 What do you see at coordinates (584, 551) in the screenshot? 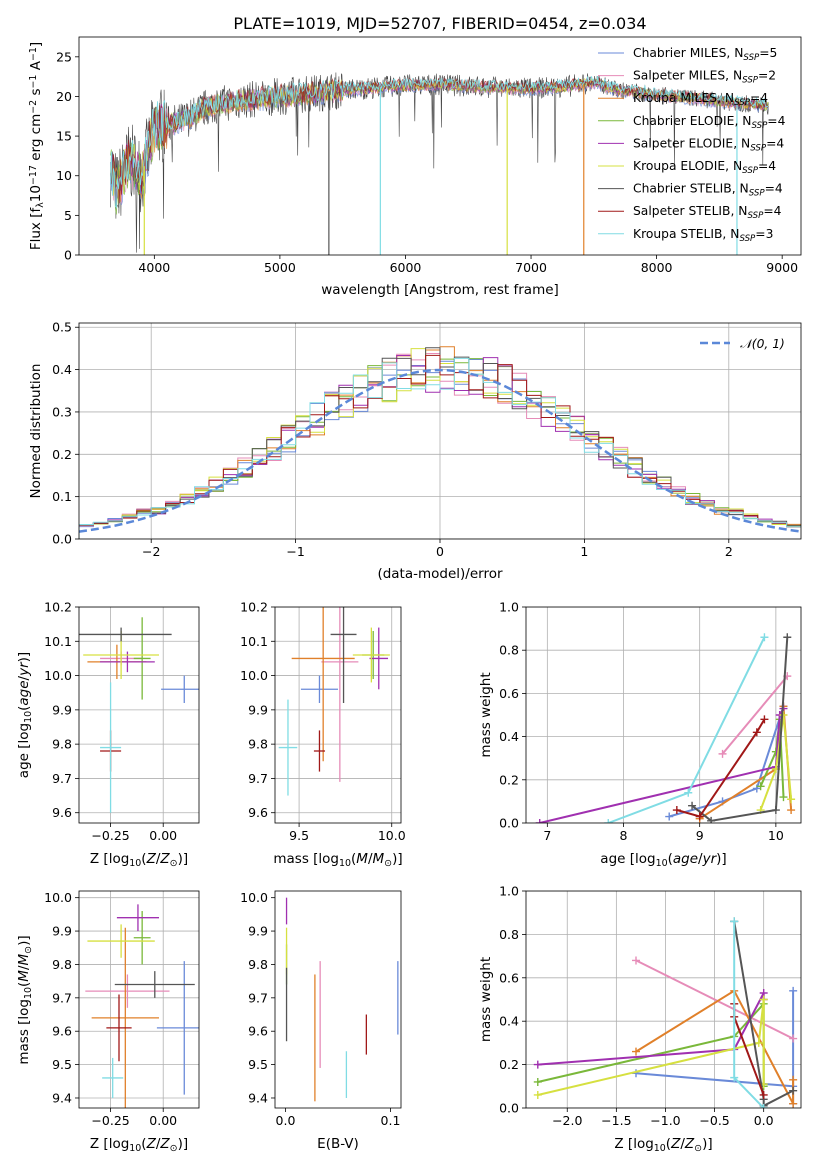
I see `x-tick-label: 1` at bounding box center [584, 551].